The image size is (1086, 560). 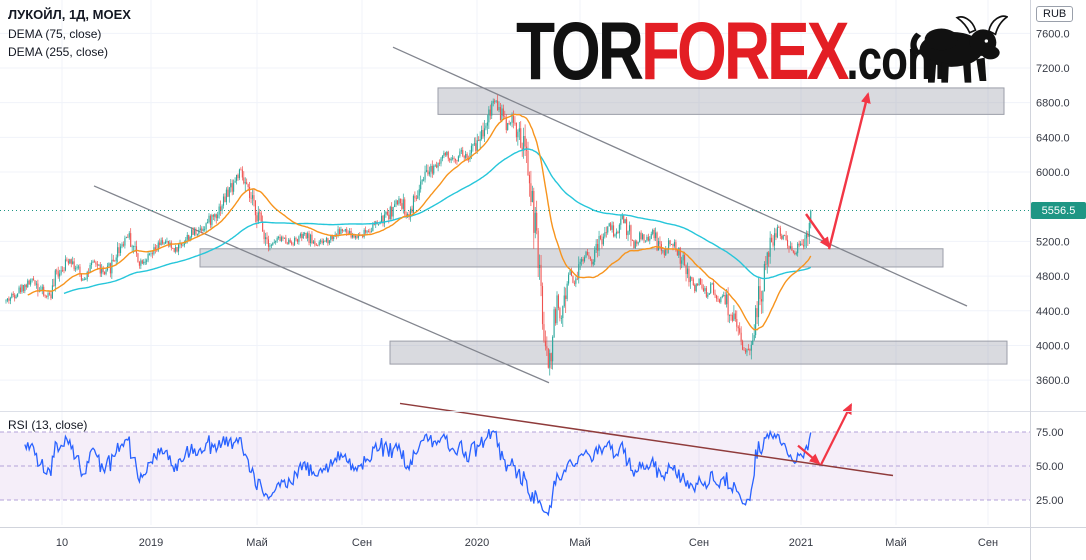 I want to click on last-price-badge: 5556.5, so click(x=1058, y=210).